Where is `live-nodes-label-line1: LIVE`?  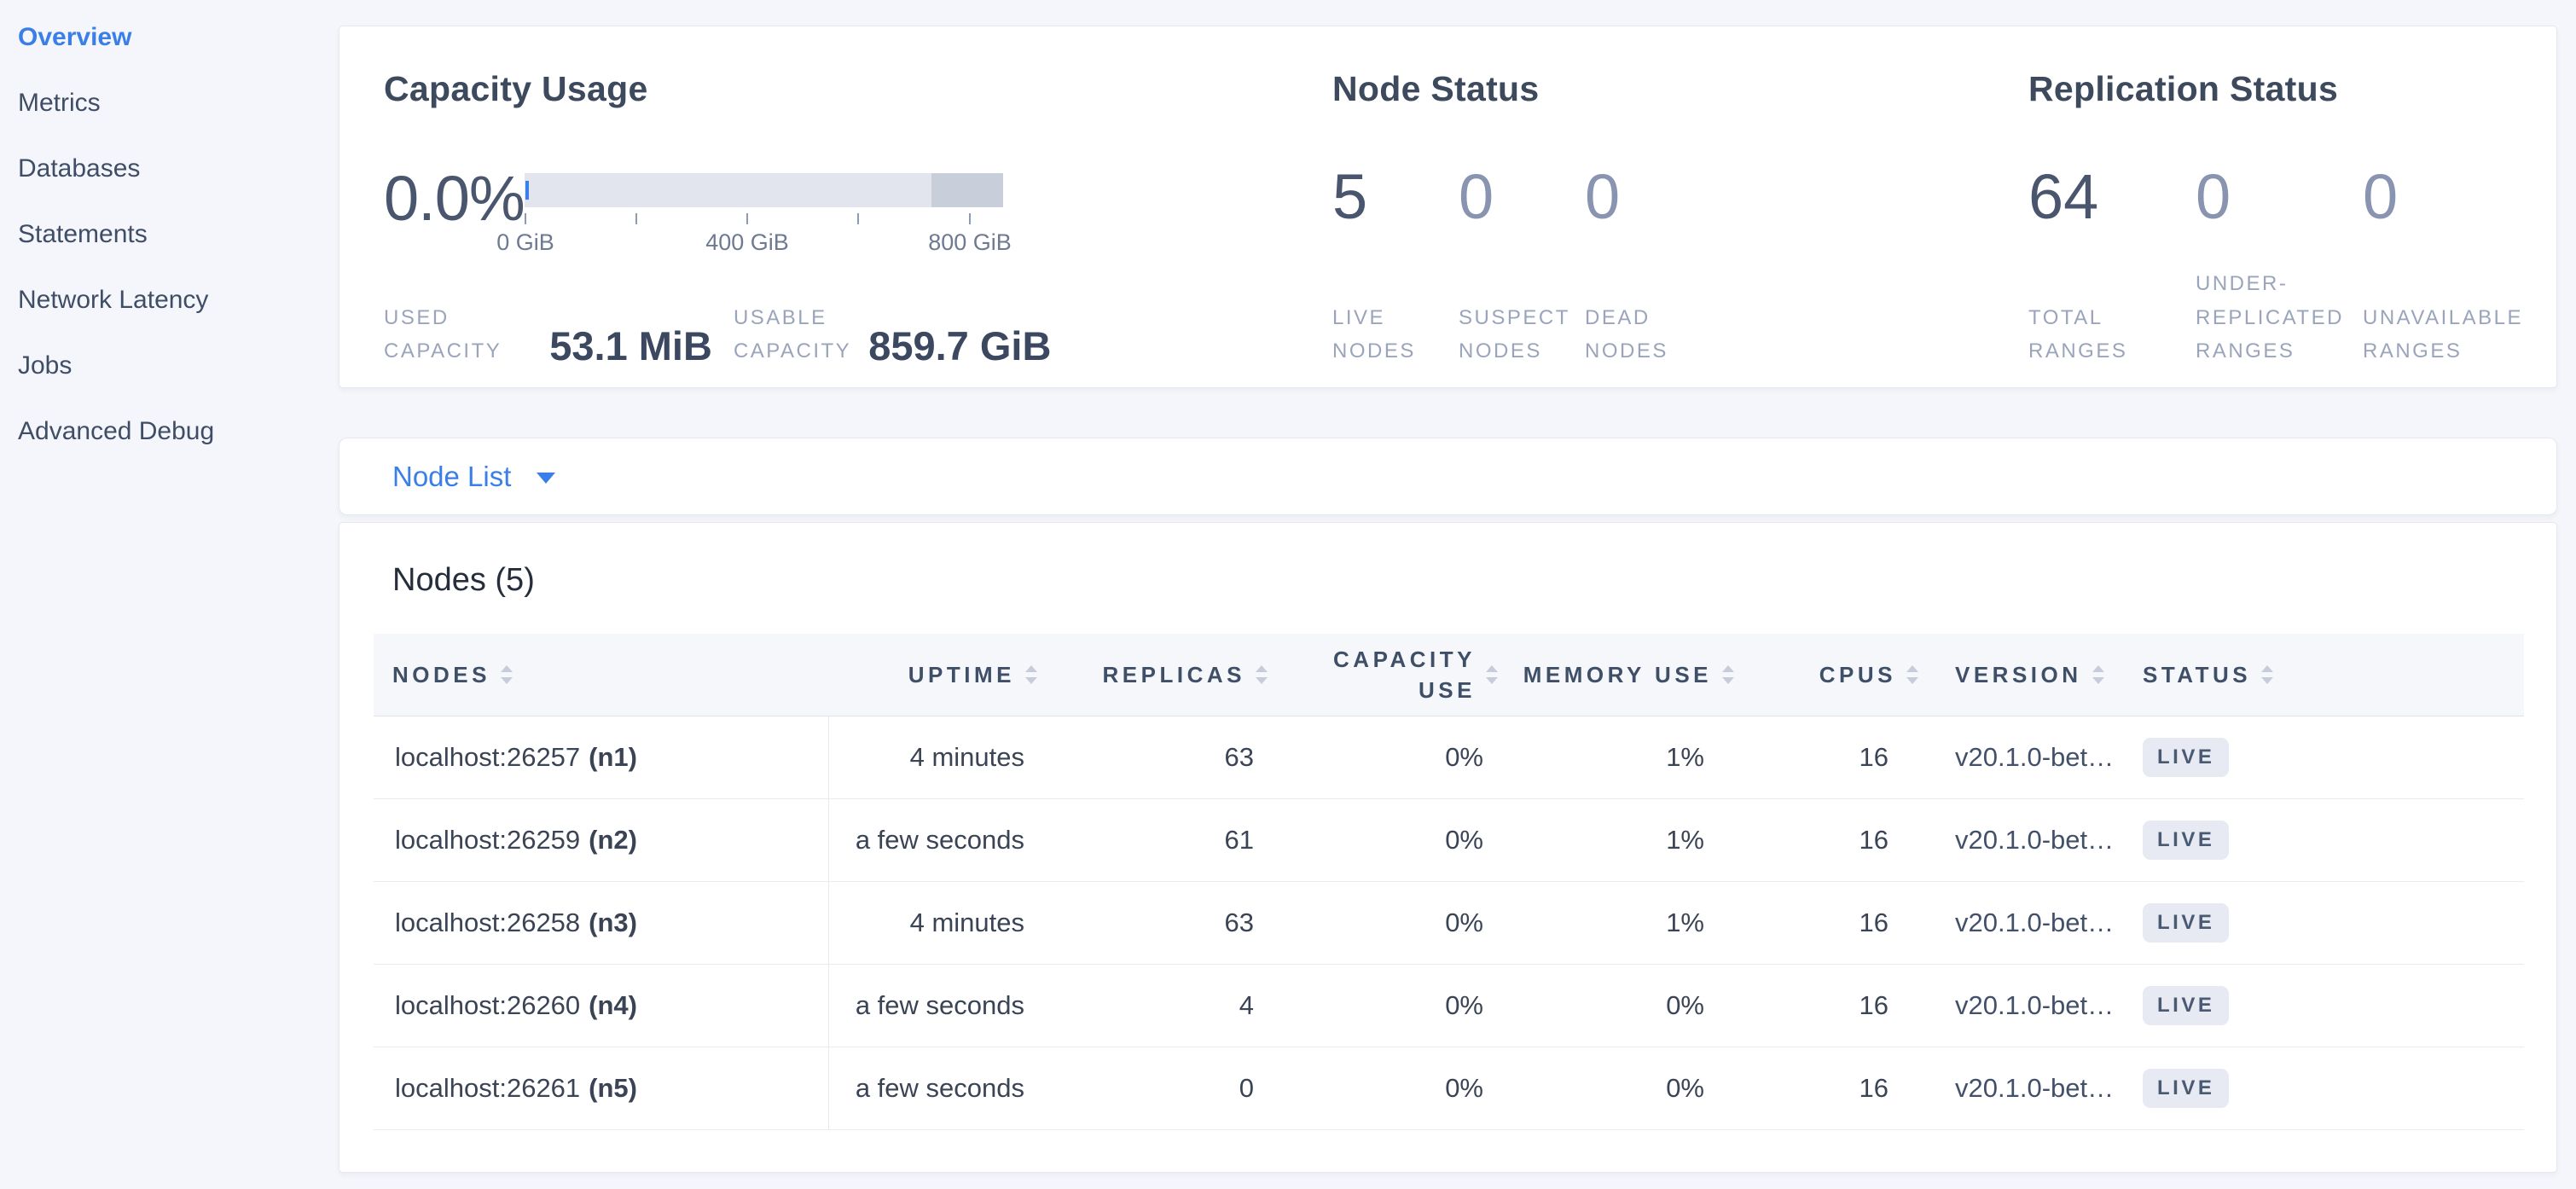
live-nodes-label-line1: LIVE is located at coordinates (1359, 317).